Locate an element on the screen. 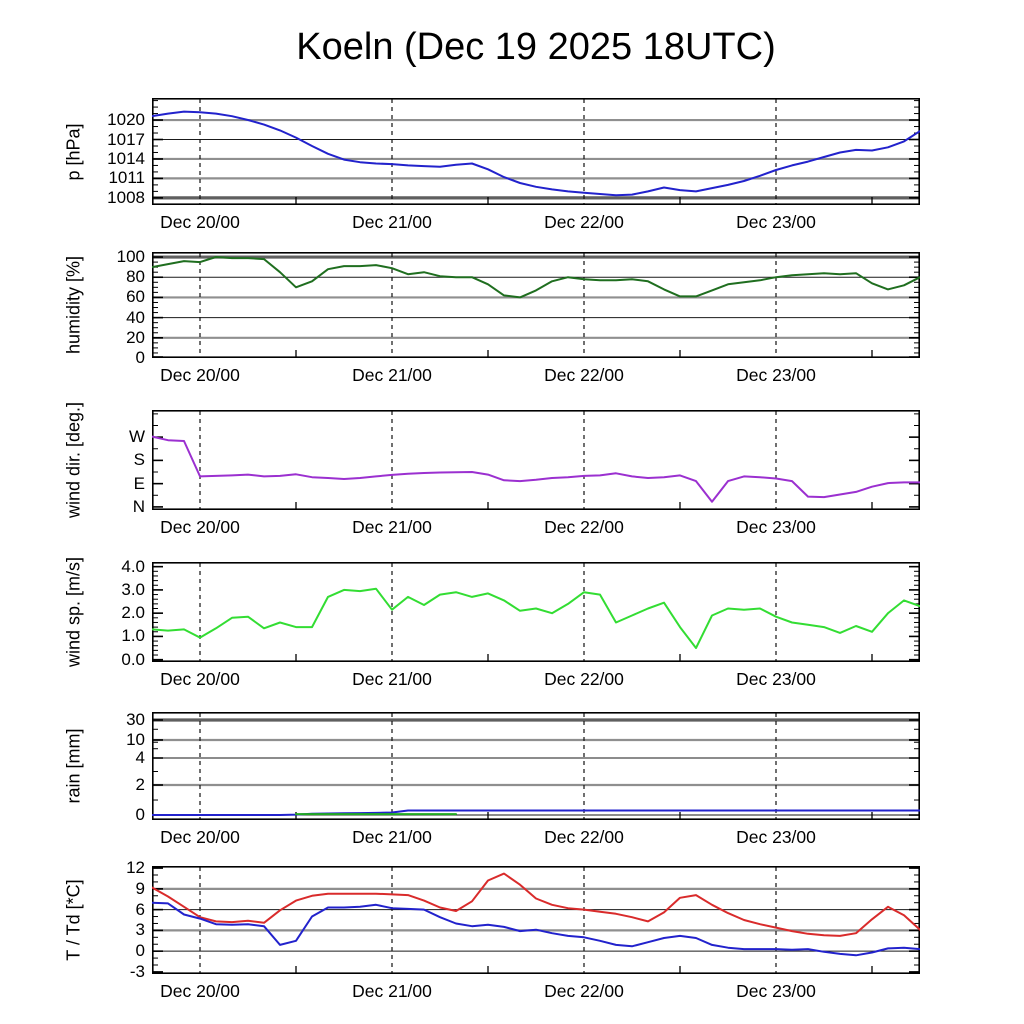  ytick-label-temperature: 0 is located at coordinates (140, 951).